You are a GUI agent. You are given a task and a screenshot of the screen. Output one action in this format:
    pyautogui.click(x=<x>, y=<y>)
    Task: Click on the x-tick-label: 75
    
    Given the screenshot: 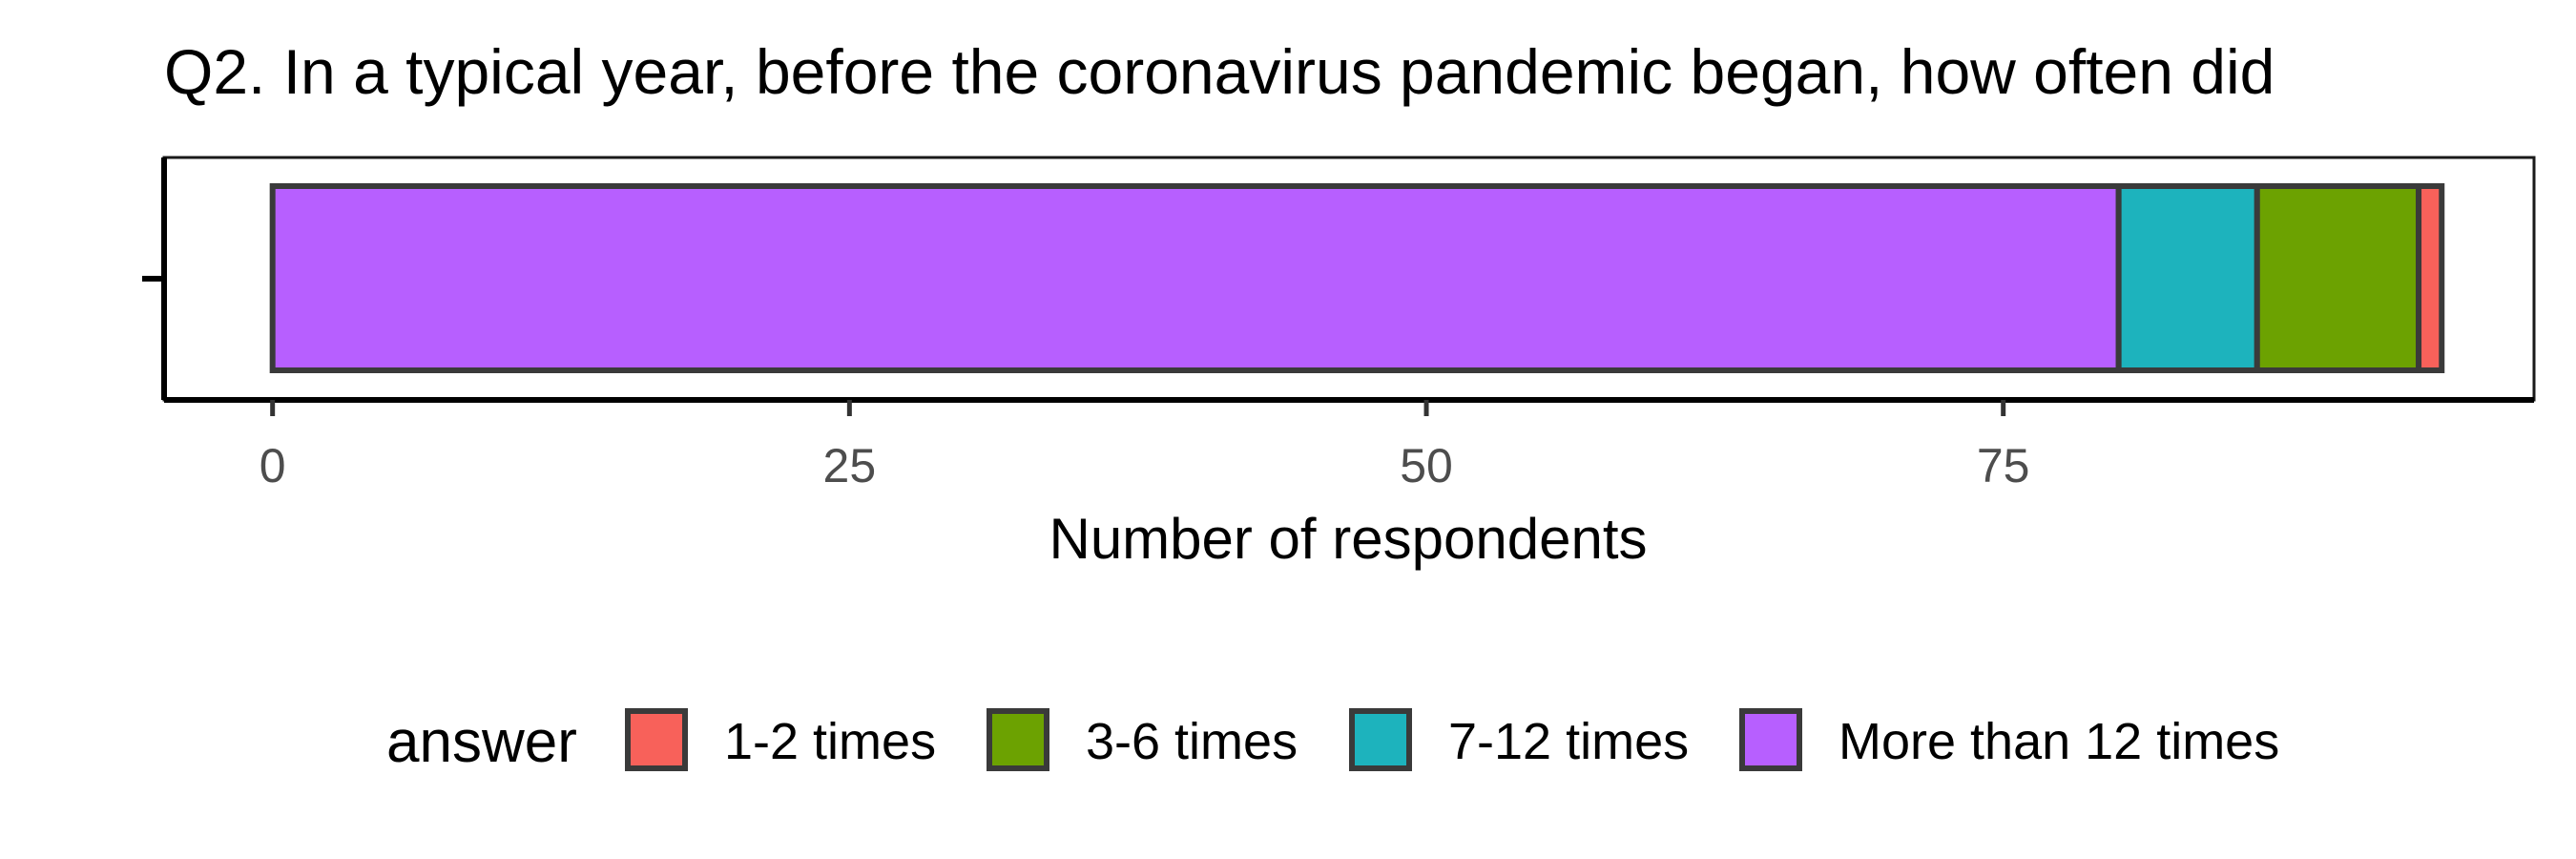 What is the action you would take?
    pyautogui.click(x=2003, y=465)
    